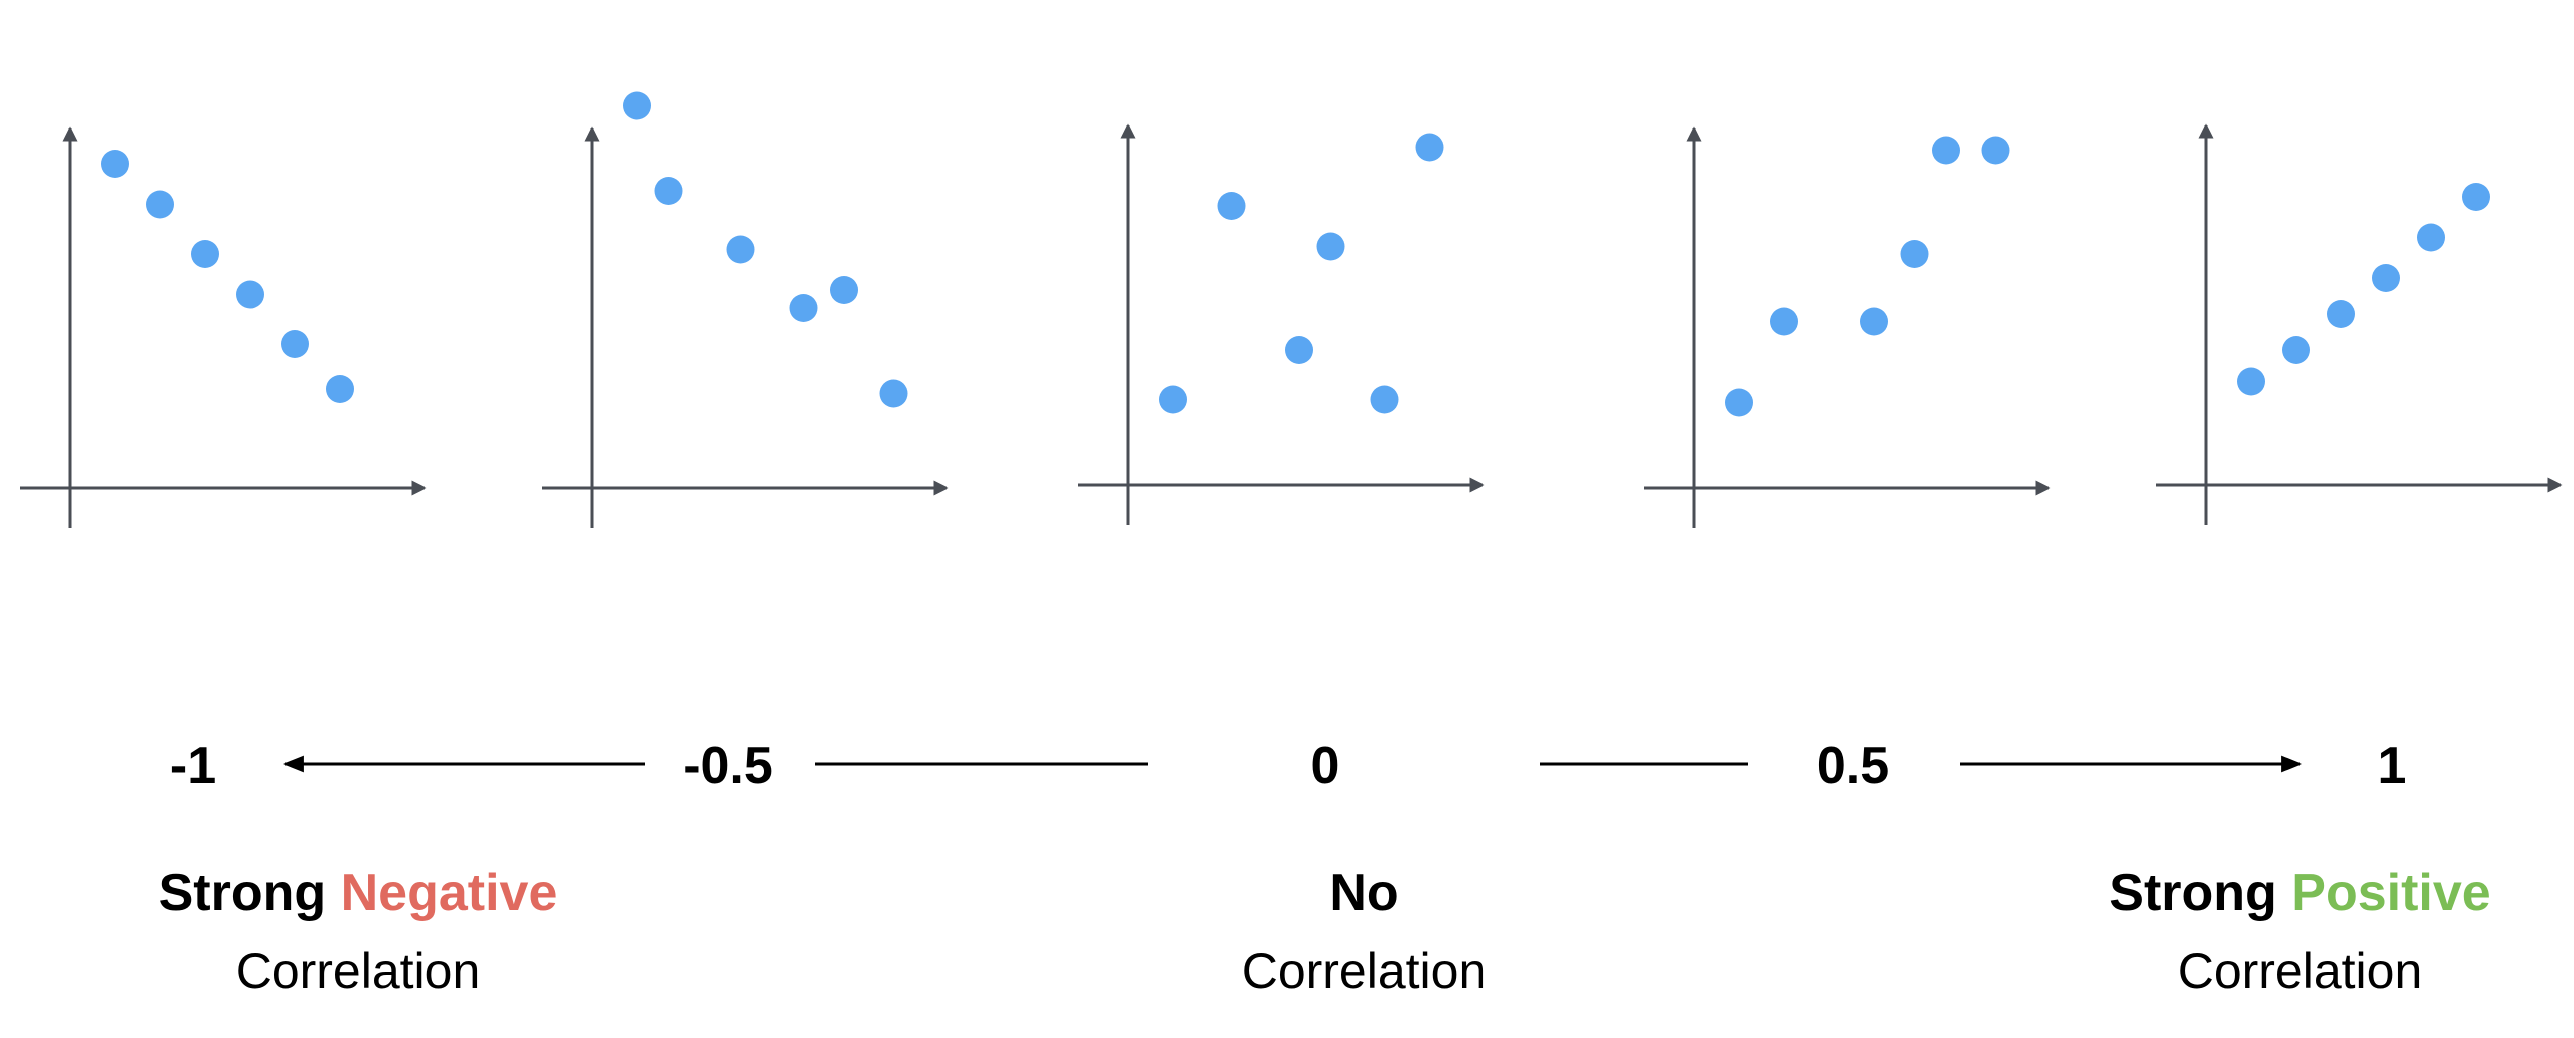  What do you see at coordinates (2299, 931) in the screenshot?
I see `category-strong-positive: Strong Positive Correlation` at bounding box center [2299, 931].